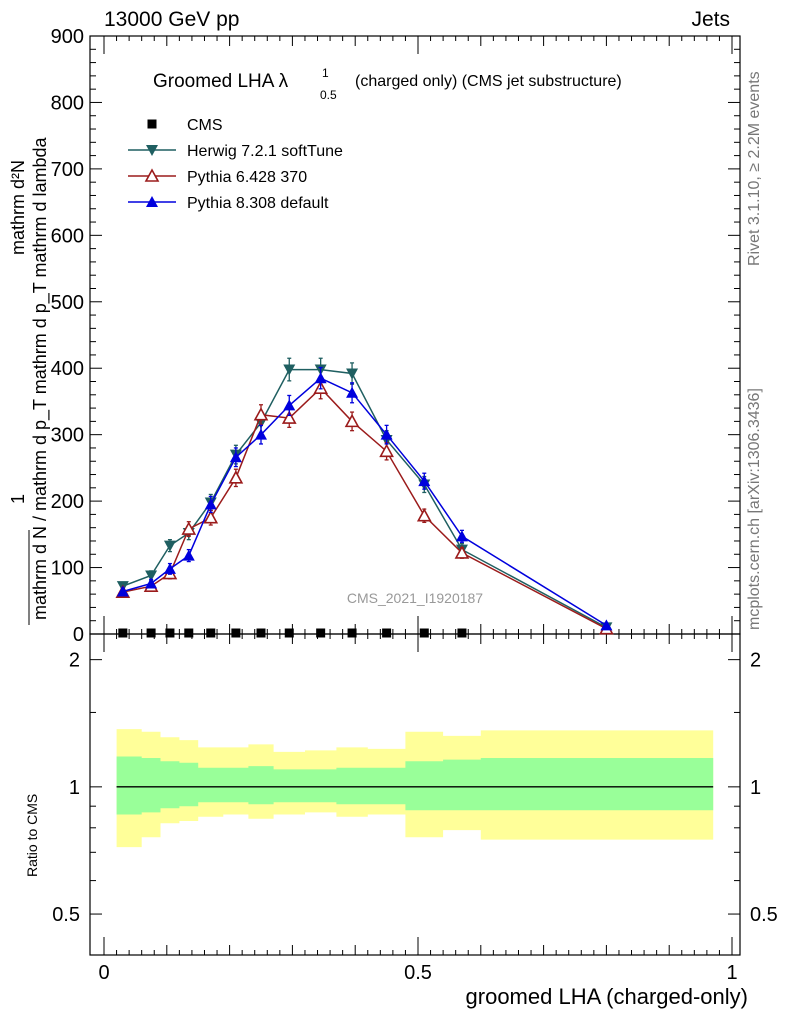  What do you see at coordinates (67, 436) in the screenshot?
I see `main-y-tick-label: 300` at bounding box center [67, 436].